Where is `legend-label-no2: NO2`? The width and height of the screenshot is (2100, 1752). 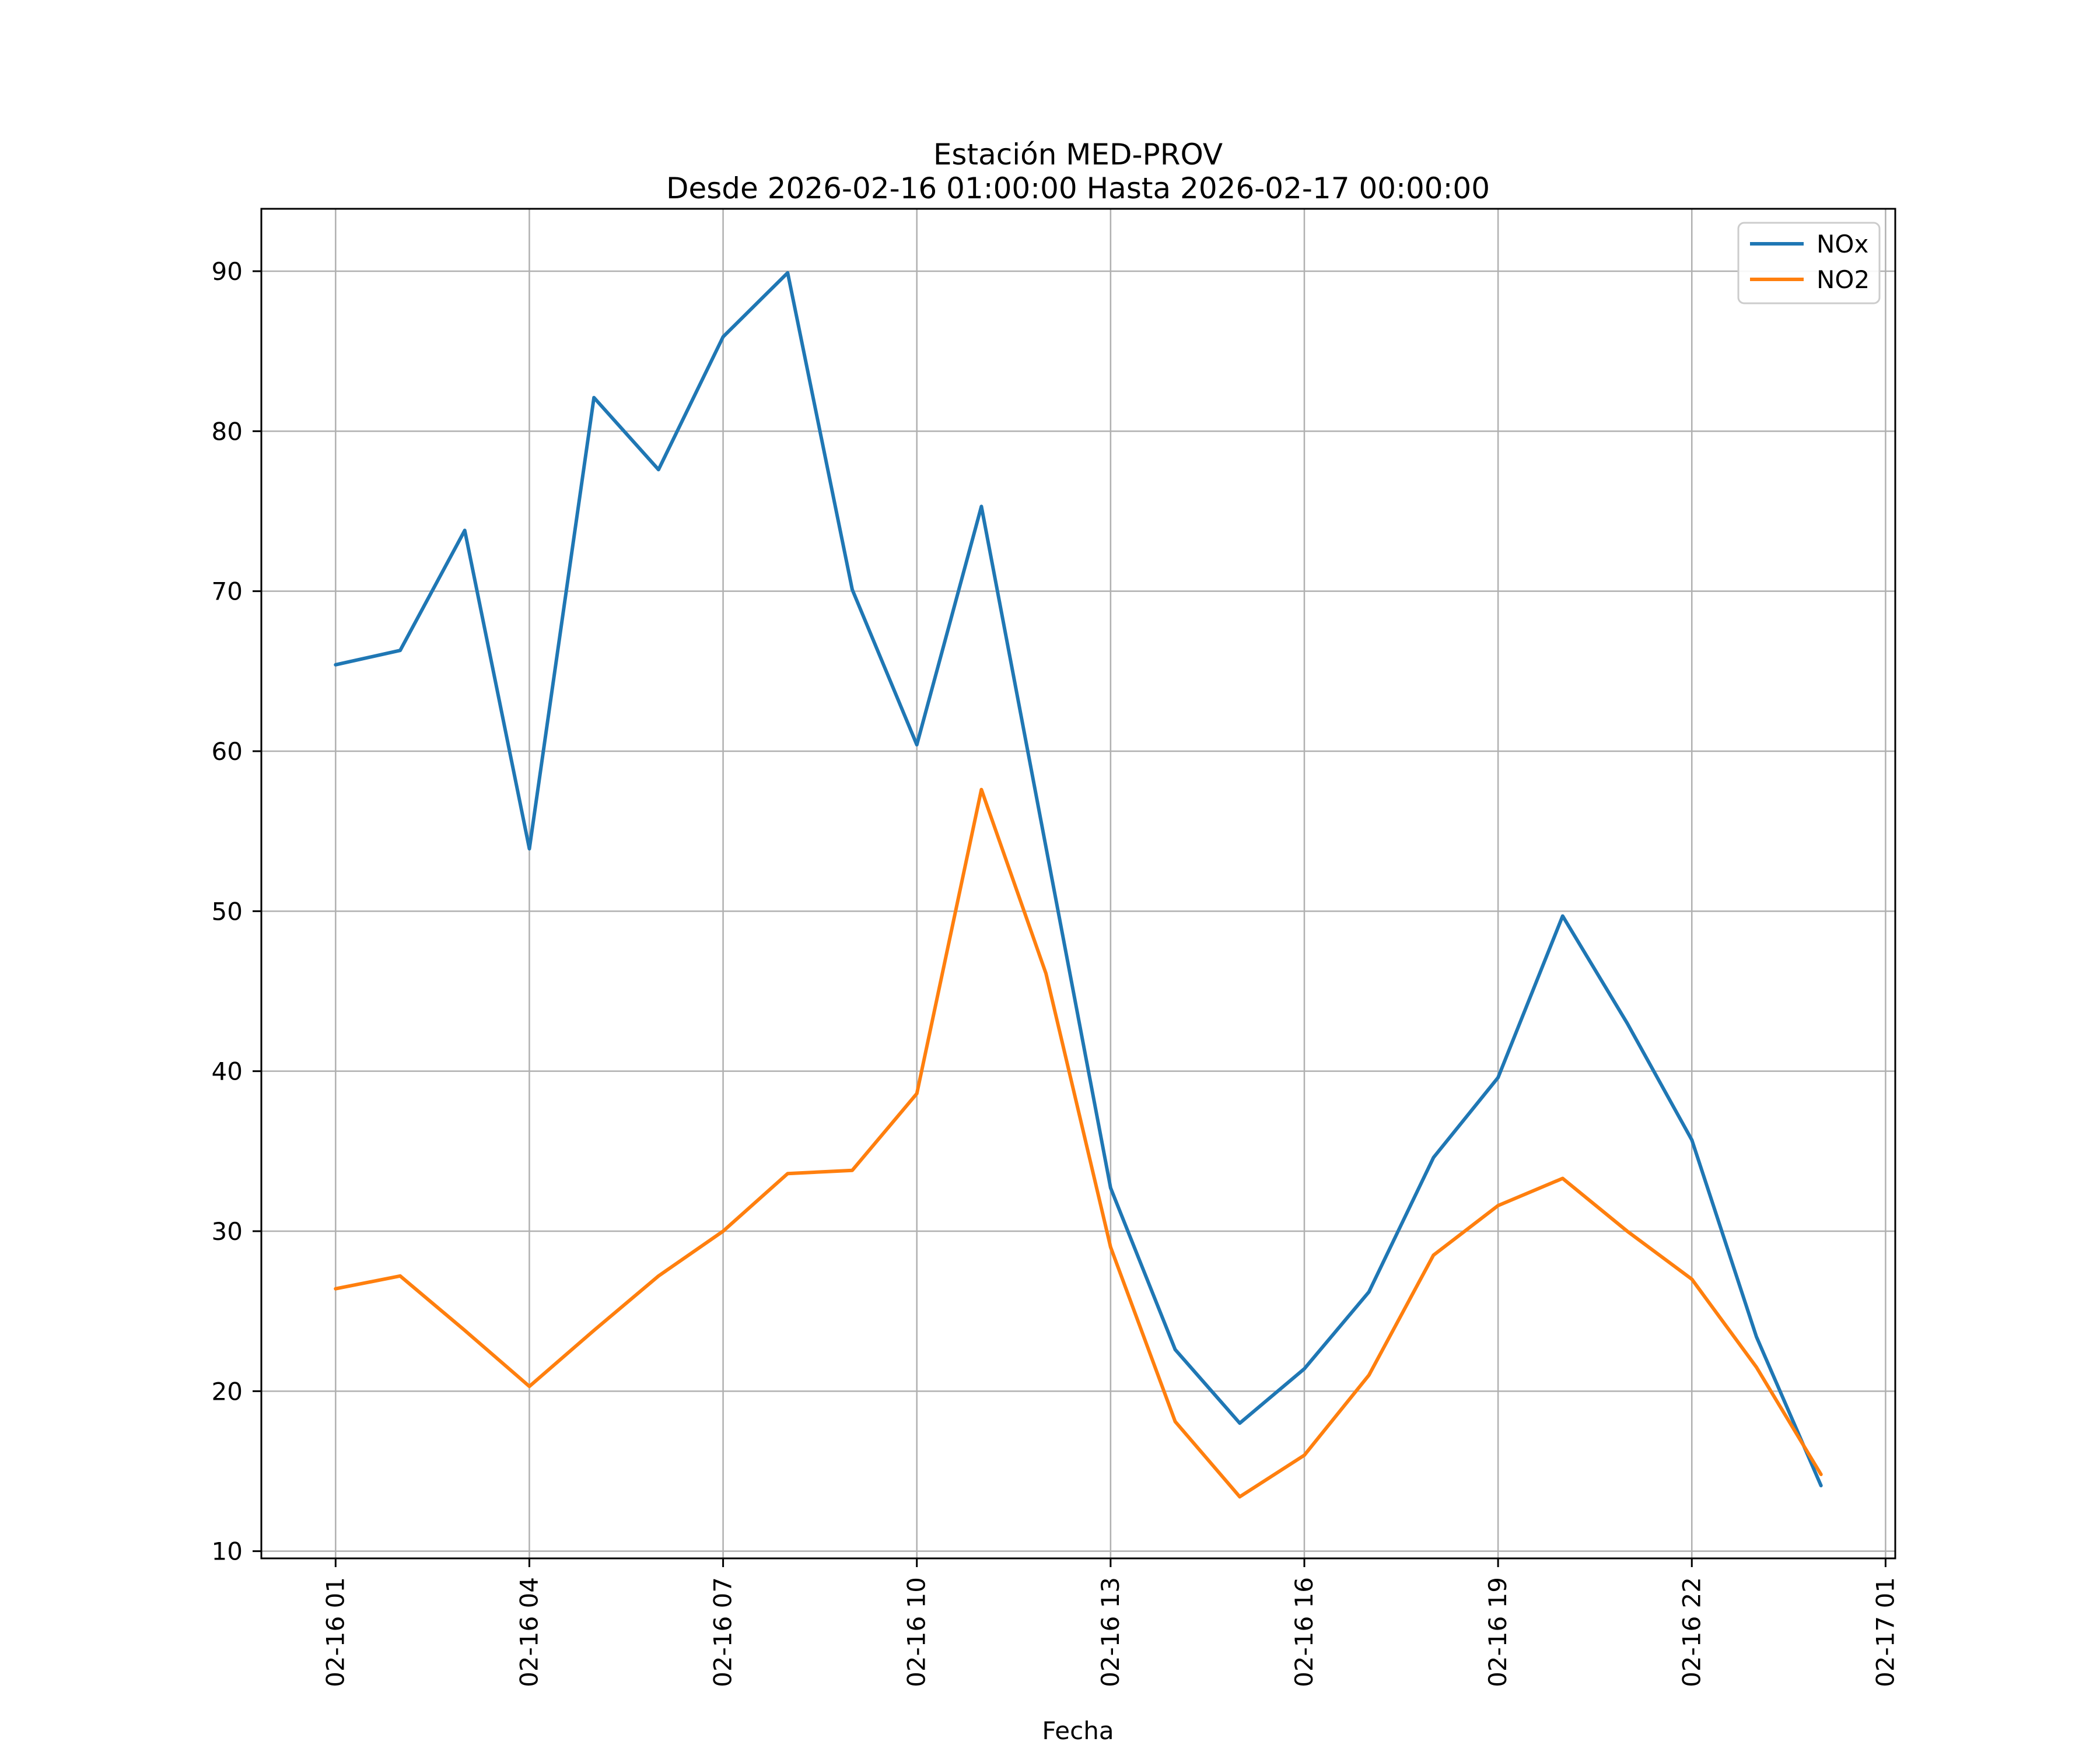 legend-label-no2: NO2 is located at coordinates (1843, 279).